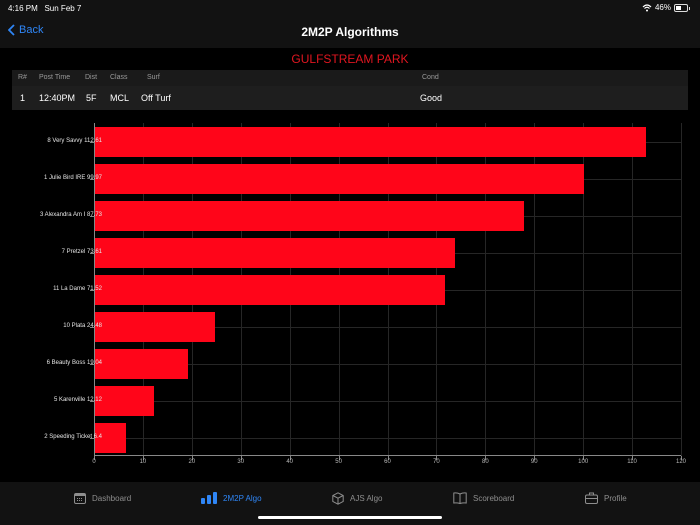 This screenshot has height=525, width=700. I want to click on y-tick-label: 3 Alexandra Am I 87.73, so click(70, 214).